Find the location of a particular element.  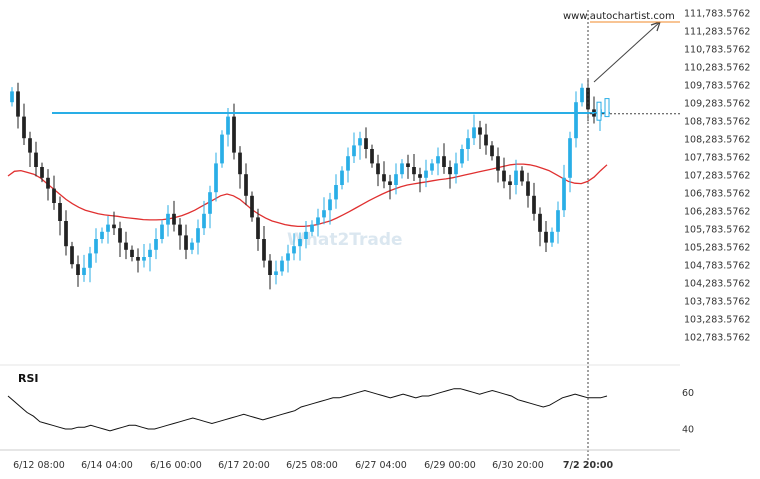

current-candle-hollow is located at coordinates (607, 108).